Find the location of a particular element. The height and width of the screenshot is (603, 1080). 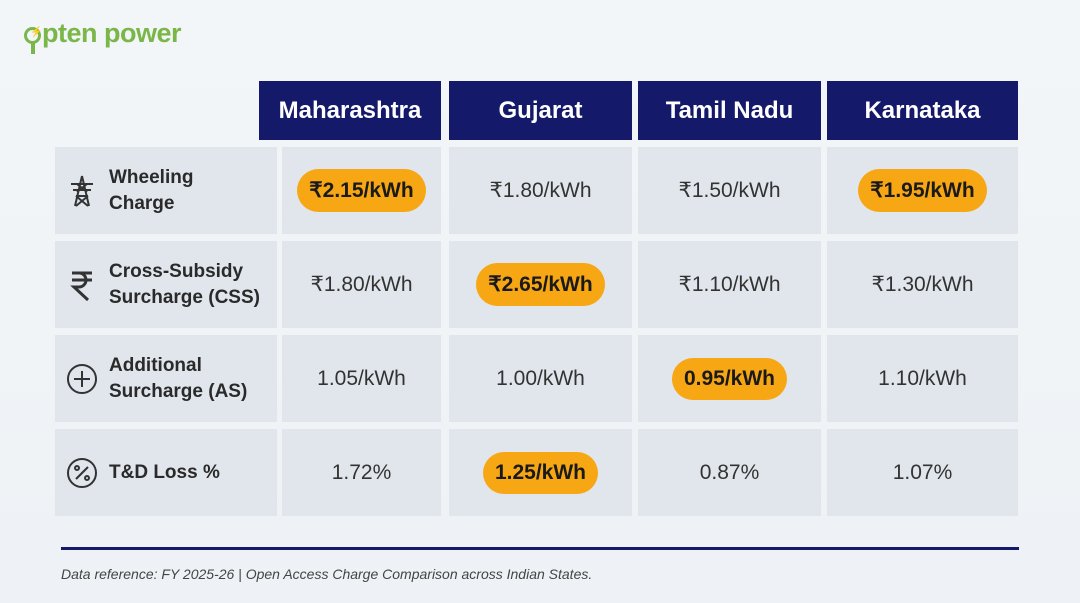

plus-circle-icon is located at coordinates (87, 379).